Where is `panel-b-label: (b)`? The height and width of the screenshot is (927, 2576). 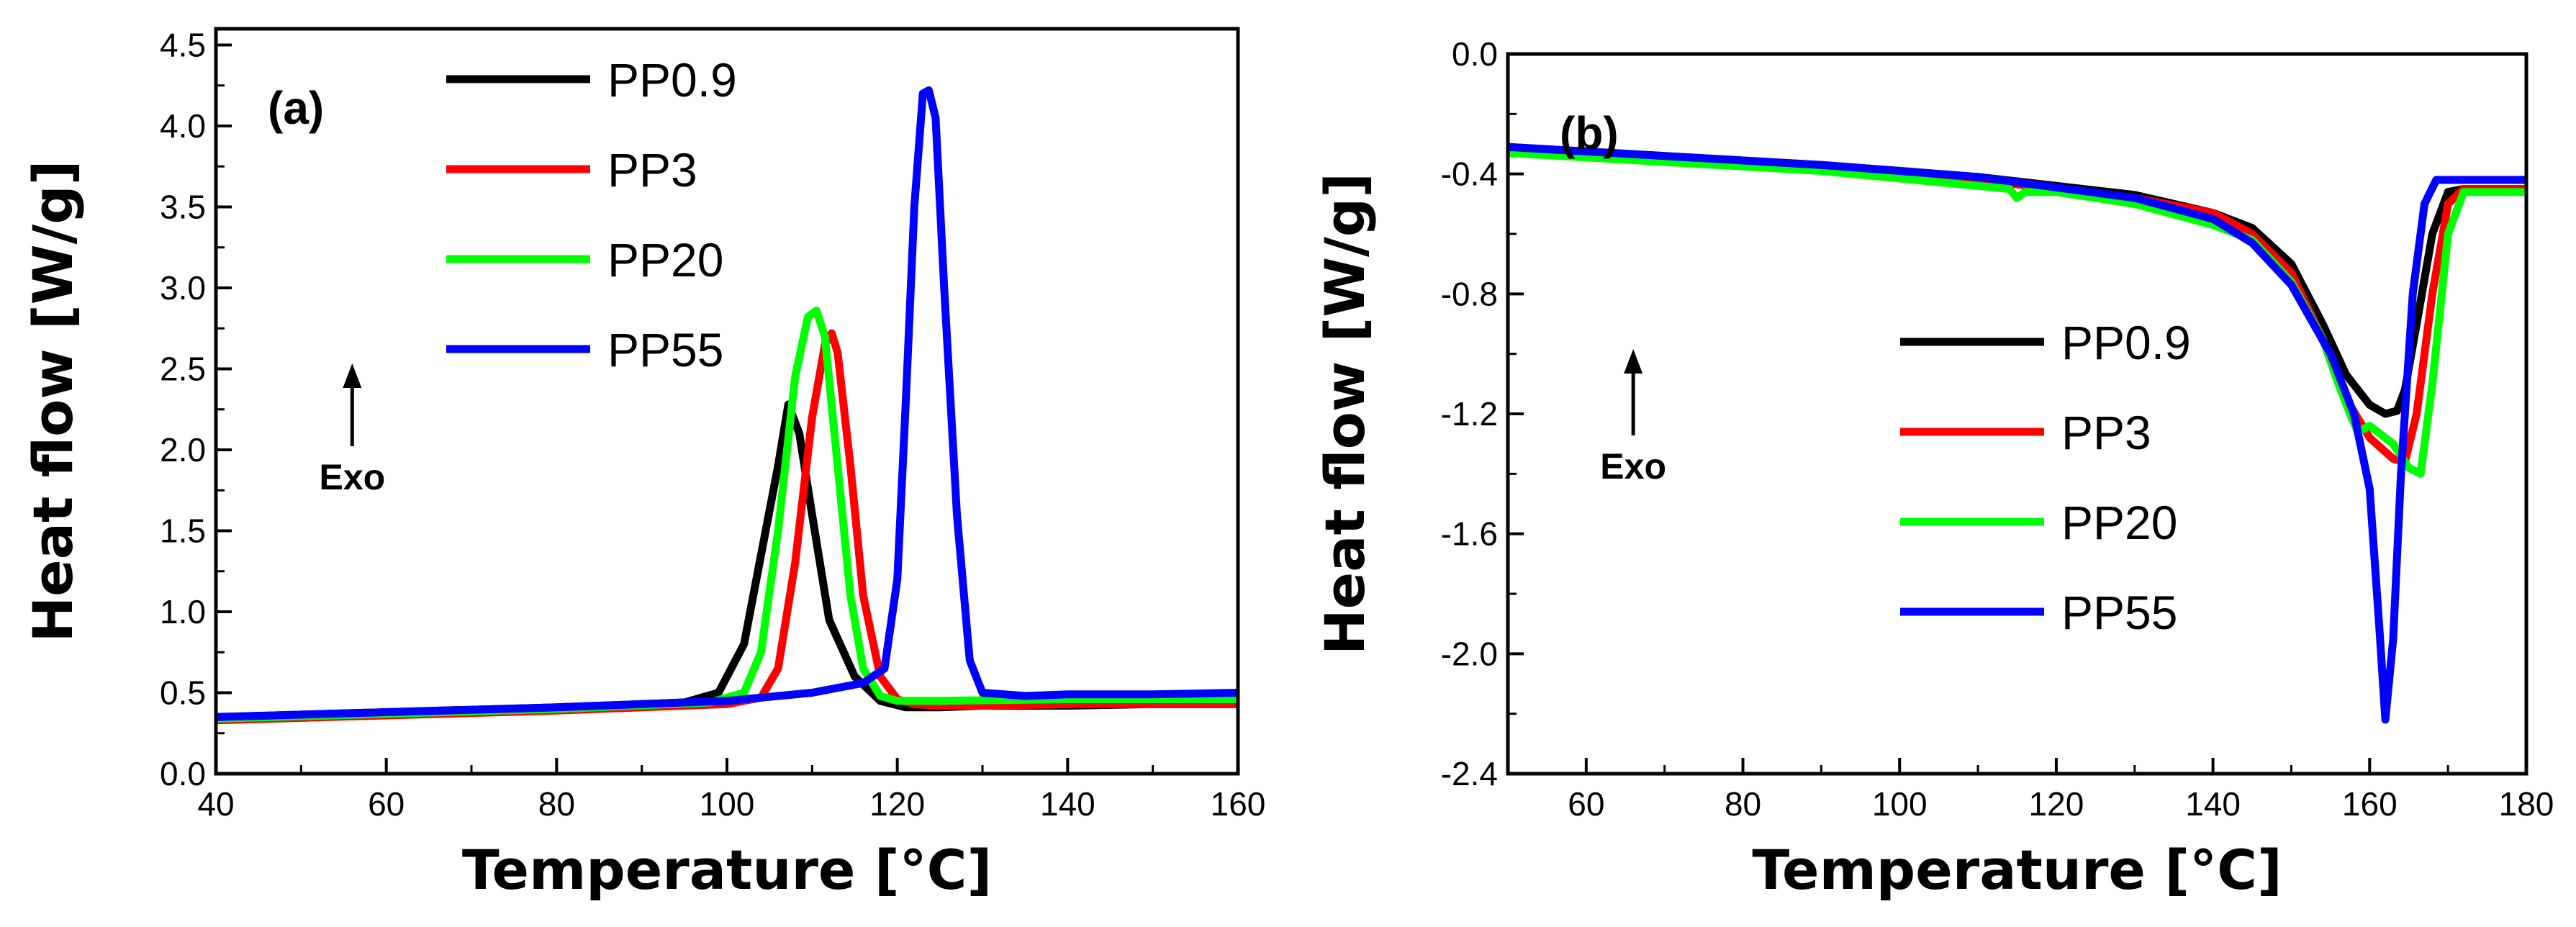 panel-b-label: (b) is located at coordinates (1589, 133).